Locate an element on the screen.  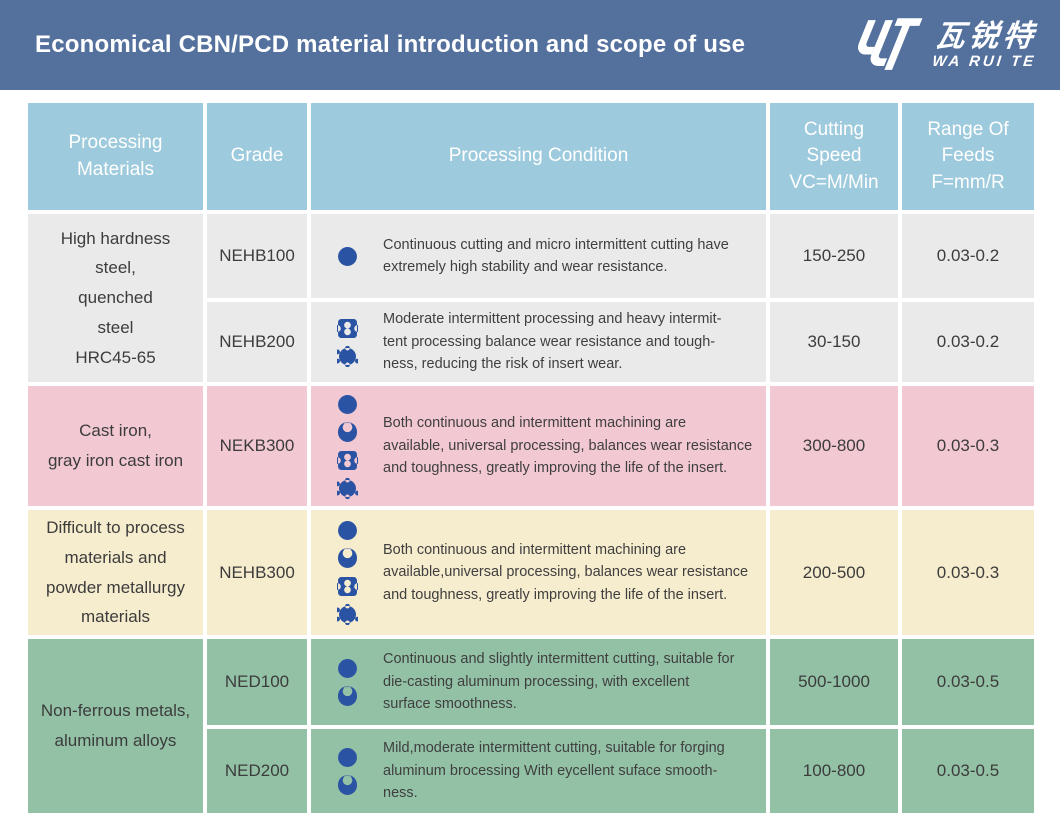
cutting-speed-cell: 150-250 is located at coordinates (834, 256).